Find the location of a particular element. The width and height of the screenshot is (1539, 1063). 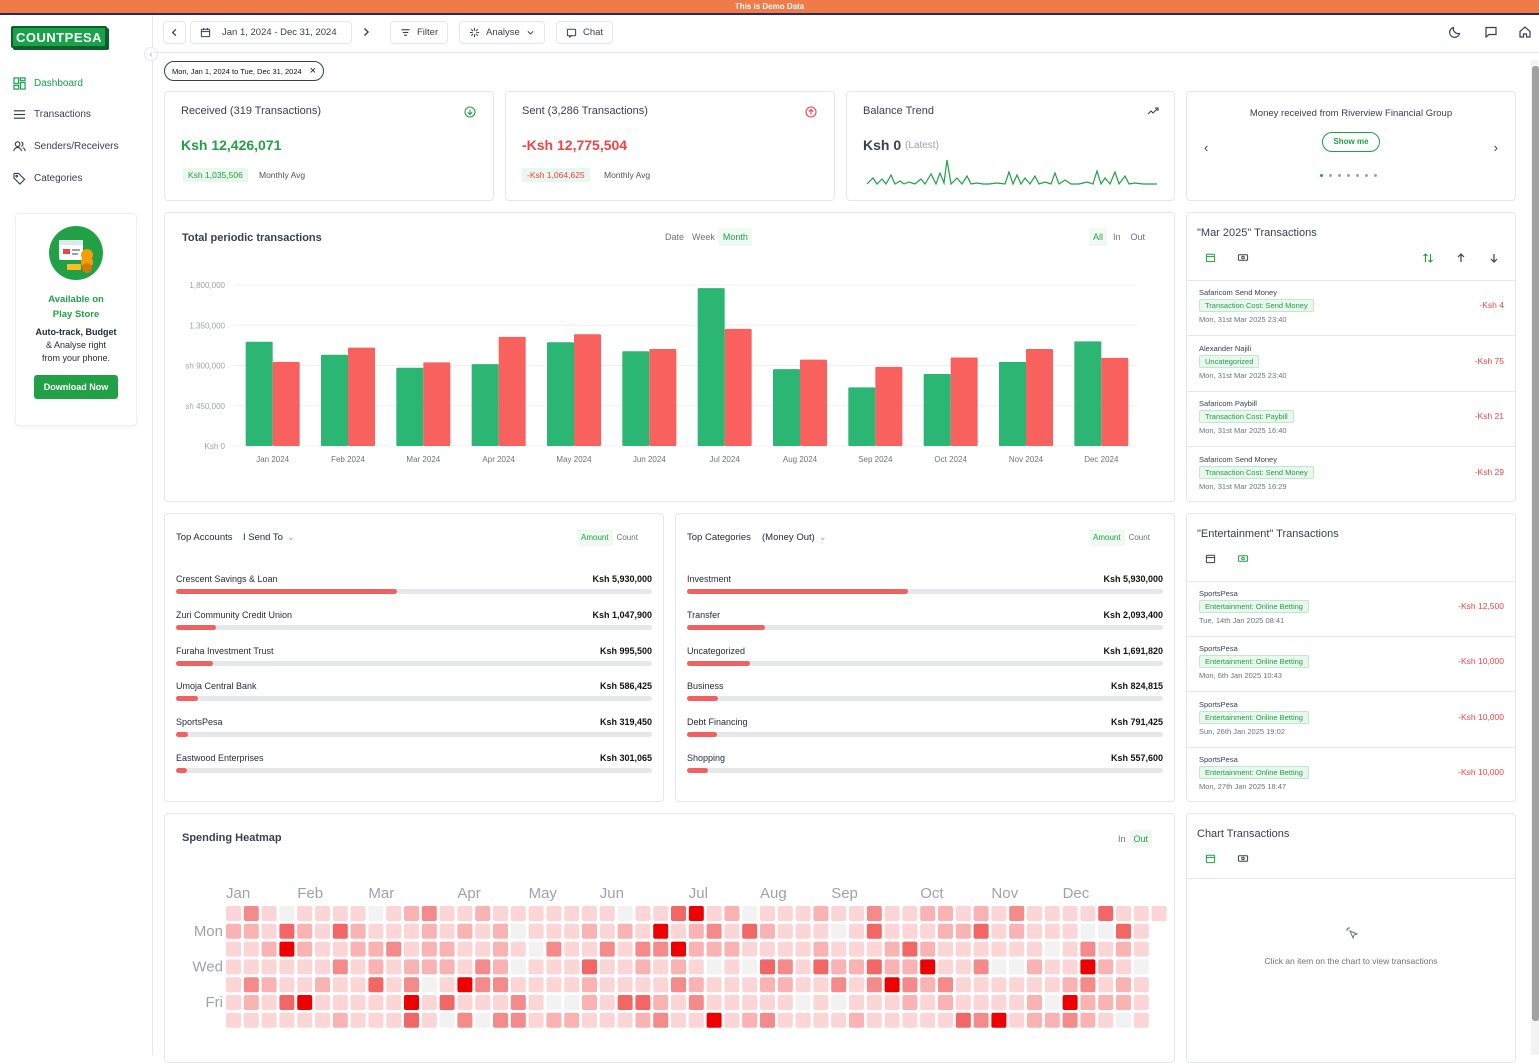

filter-all-button: All is located at coordinates (1098, 237).